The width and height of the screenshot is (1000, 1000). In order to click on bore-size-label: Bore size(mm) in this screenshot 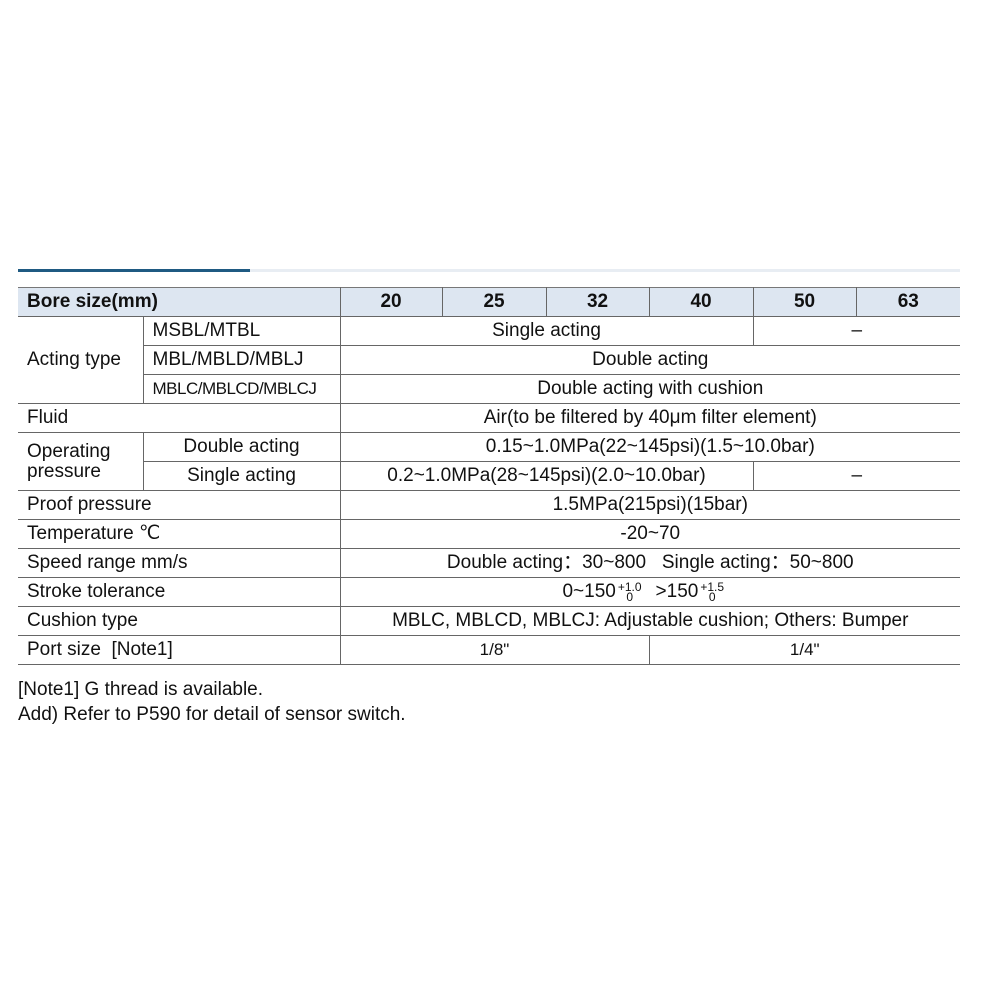, I will do `click(179, 302)`.